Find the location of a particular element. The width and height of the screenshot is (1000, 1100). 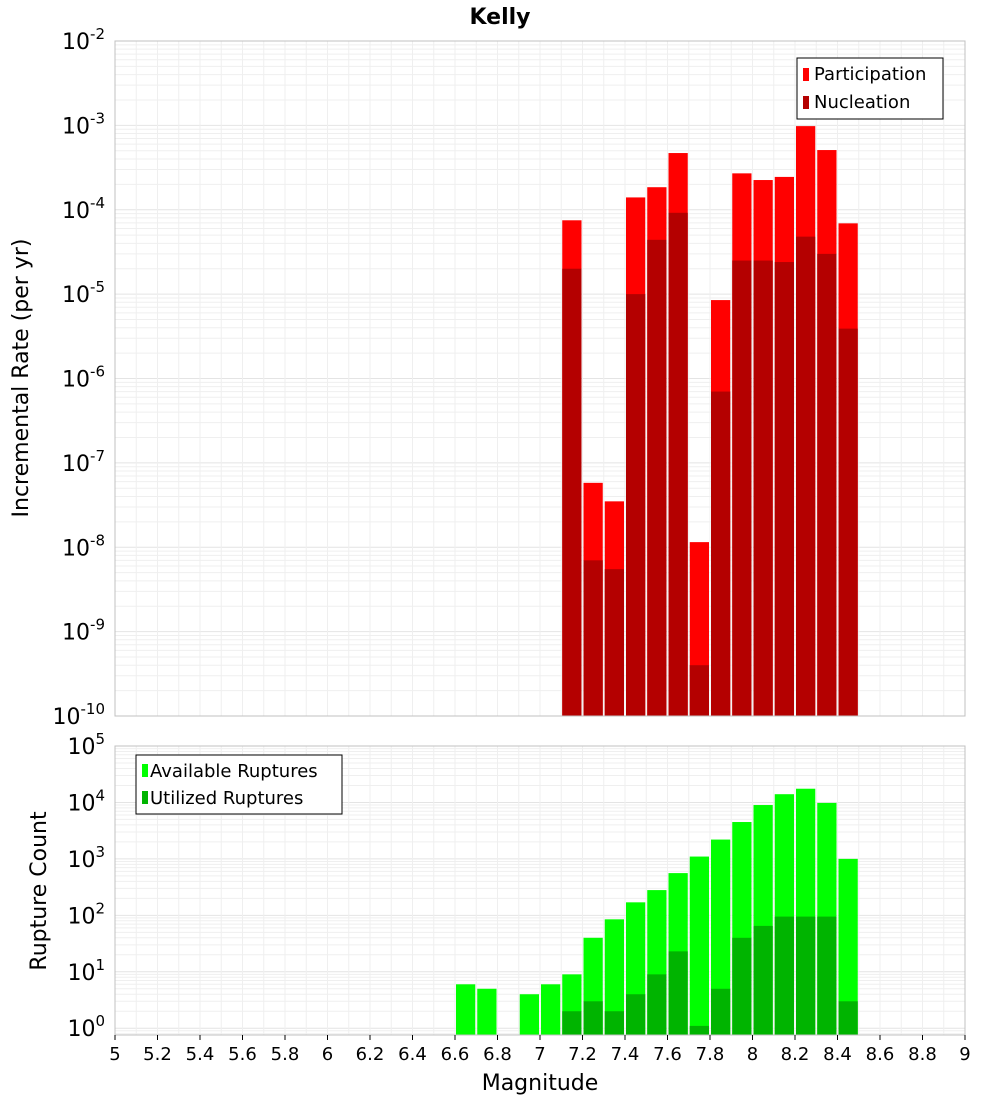

bottom-bars is located at coordinates (657, 911).